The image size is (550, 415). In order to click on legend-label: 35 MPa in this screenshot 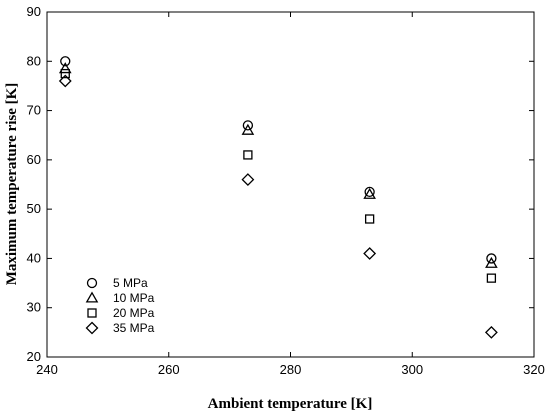, I will do `click(134, 328)`.